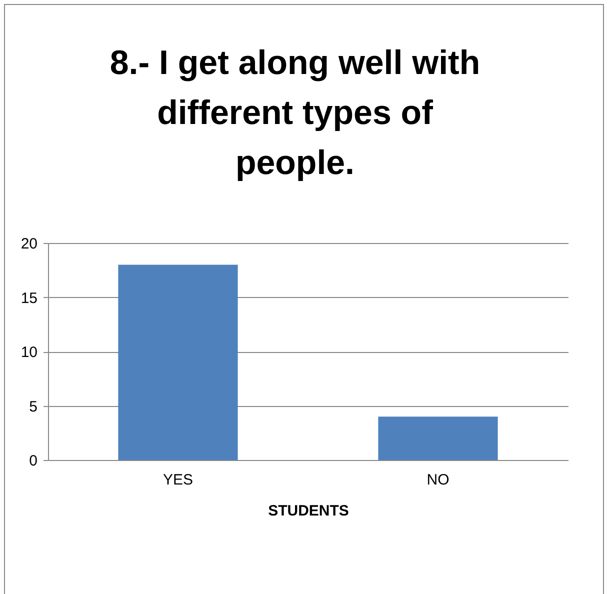  What do you see at coordinates (29, 244) in the screenshot?
I see `y-tick-label: 20` at bounding box center [29, 244].